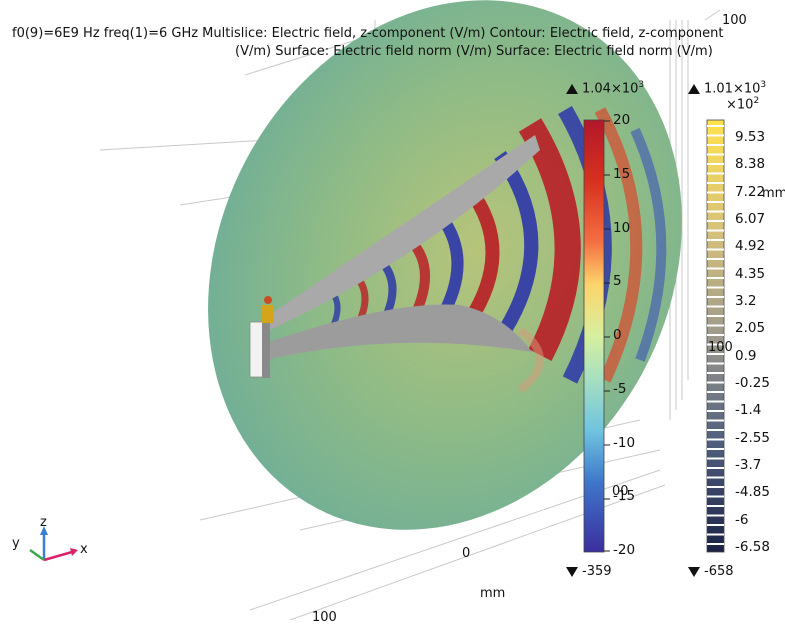 This screenshot has width=785, height=625. I want to click on colorbar-main-tick: -10, so click(624, 442).